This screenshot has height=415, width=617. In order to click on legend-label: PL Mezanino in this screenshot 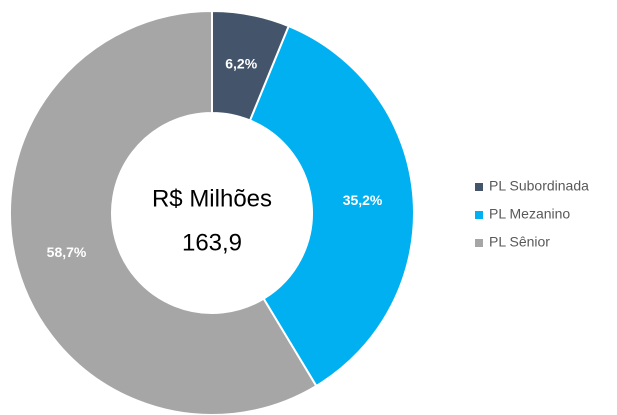, I will do `click(529, 214)`.